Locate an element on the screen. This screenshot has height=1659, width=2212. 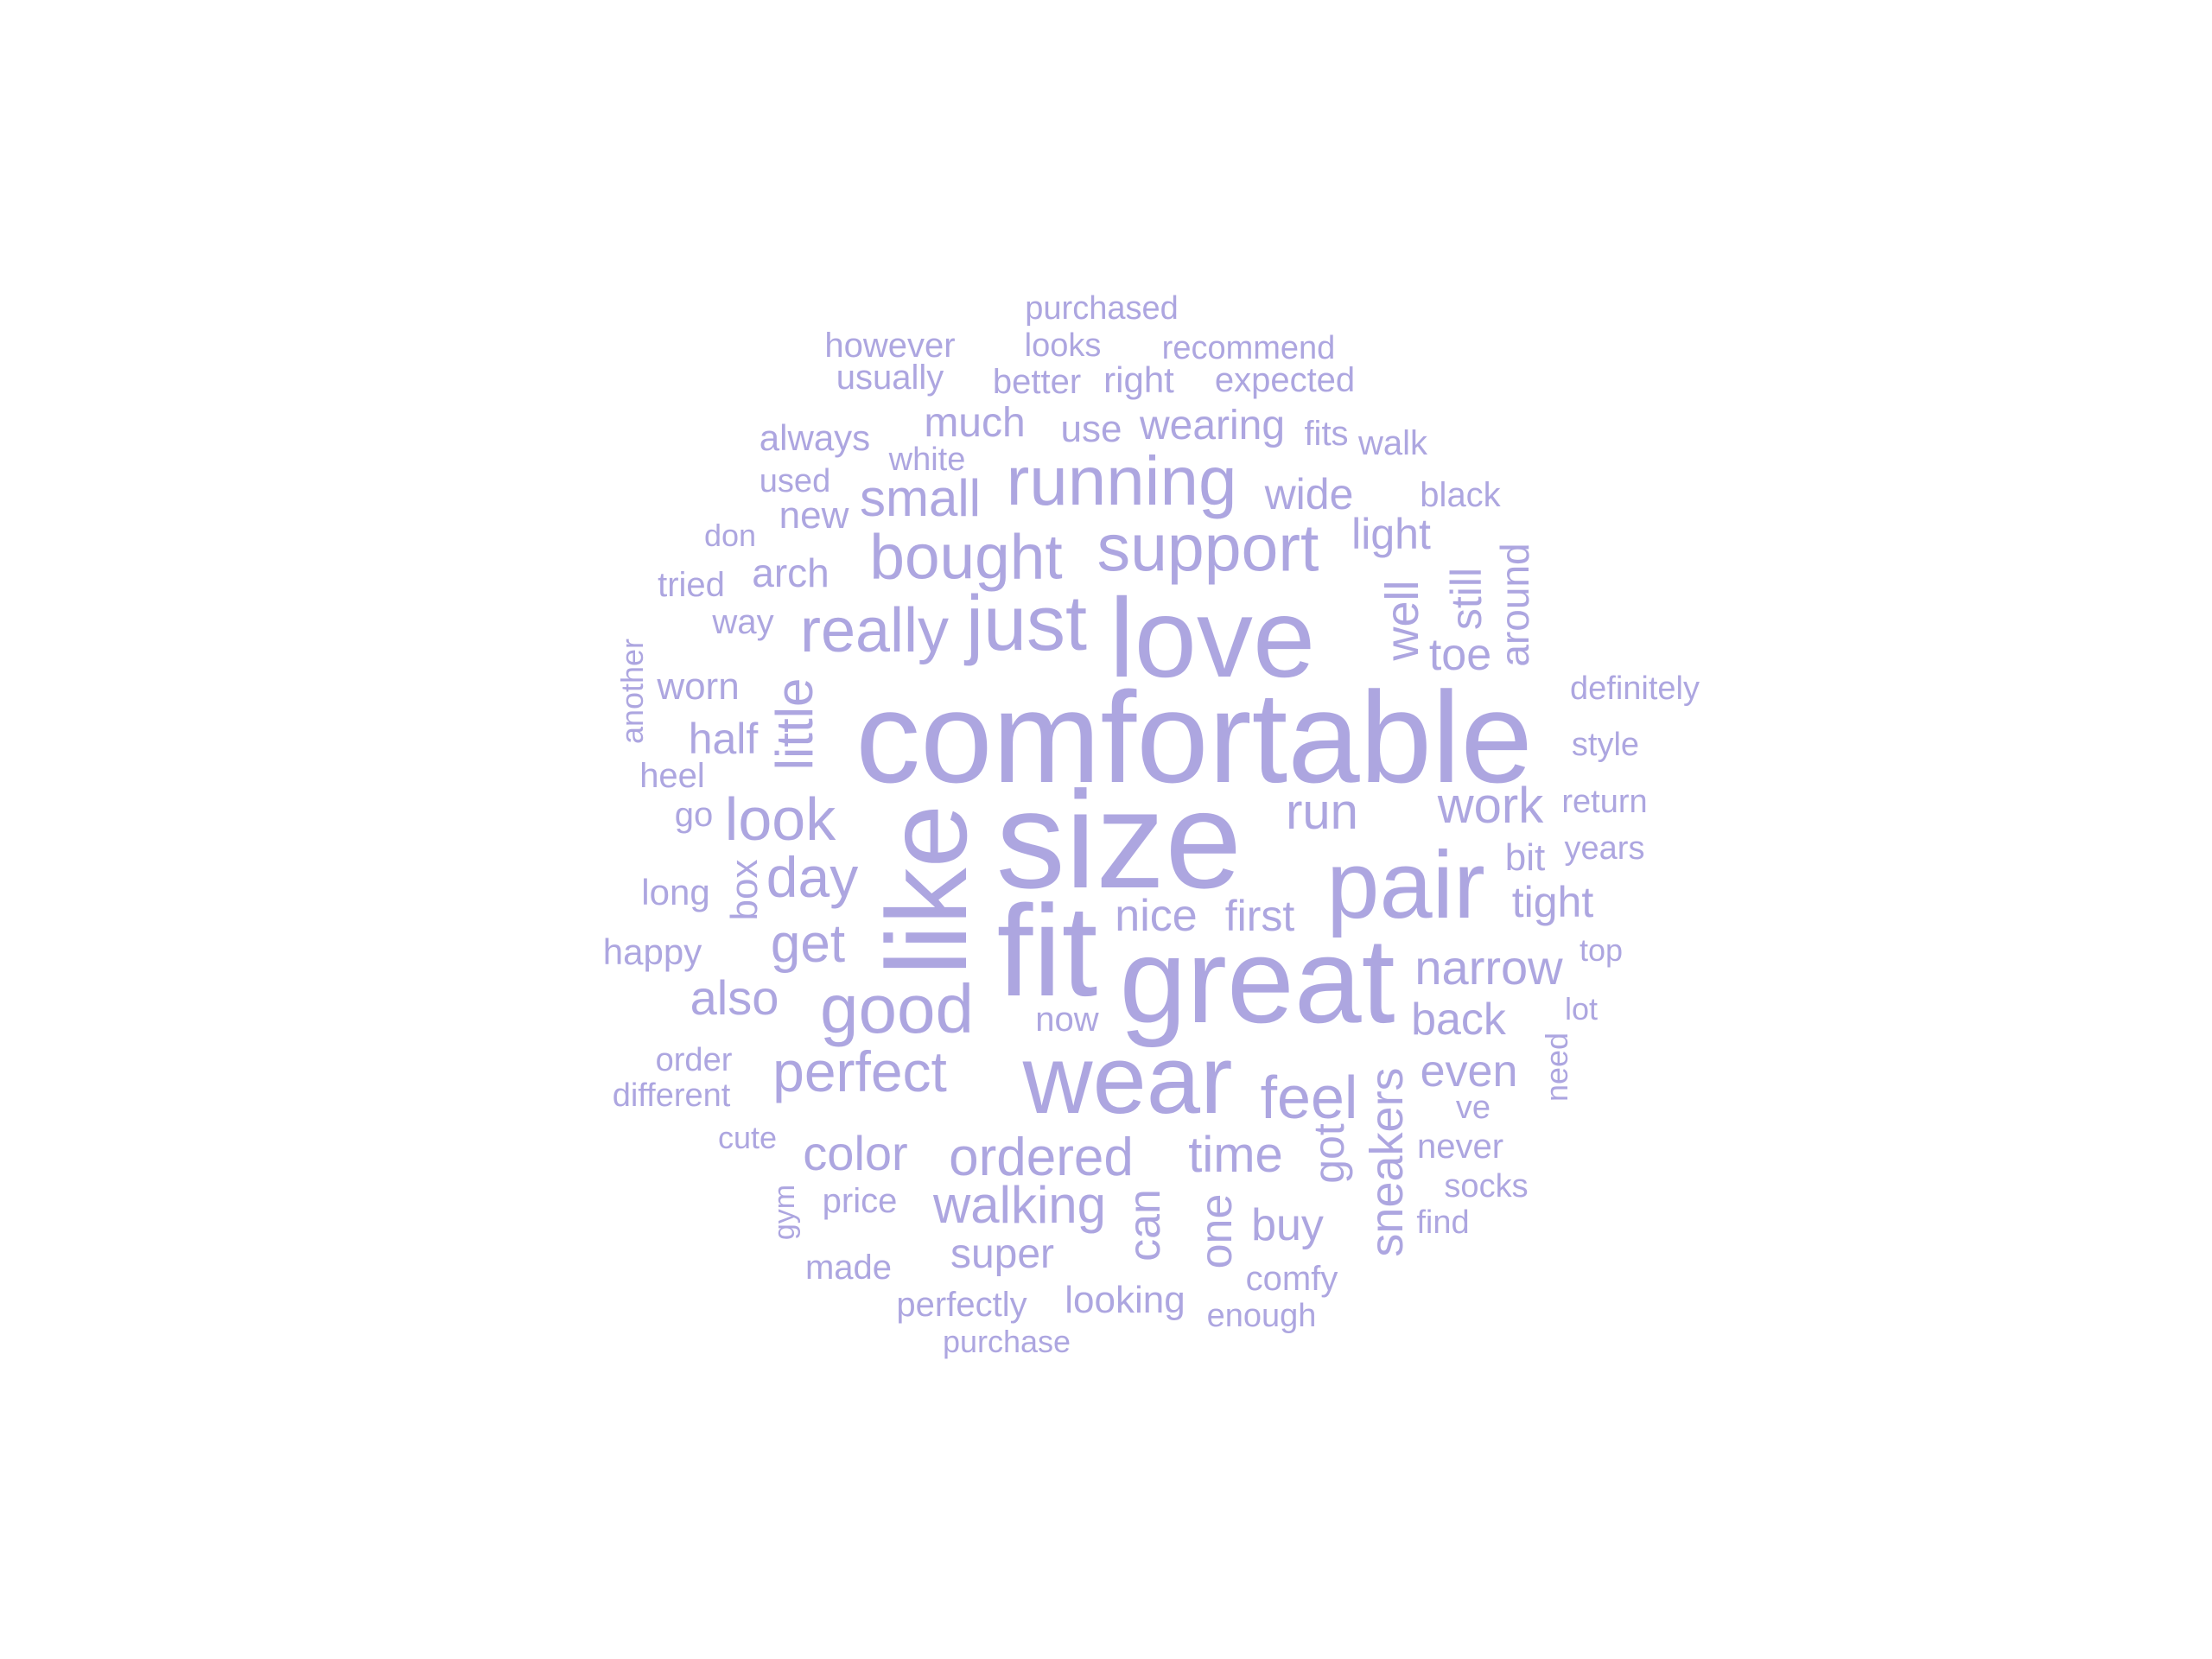
word-worn: worn is located at coordinates (698, 686).